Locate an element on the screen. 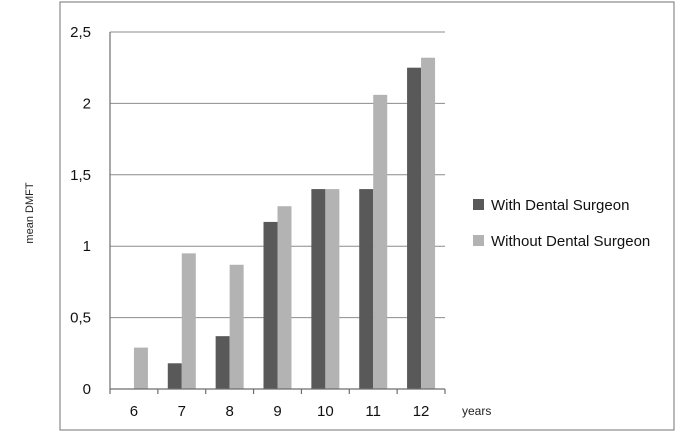 This screenshot has width=676, height=432. y-tick-label: 2,5 is located at coordinates (80, 32).